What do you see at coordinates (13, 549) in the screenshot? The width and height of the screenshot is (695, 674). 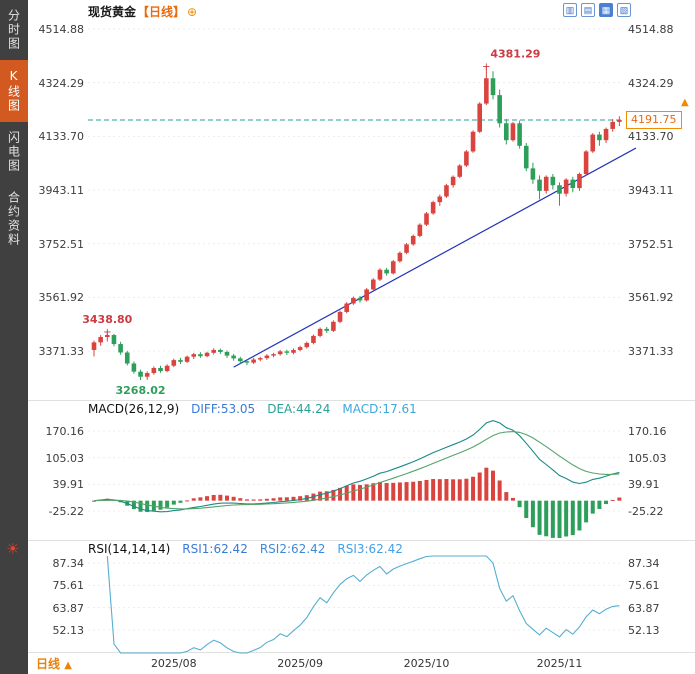 I see `sun-icon: ☀` at bounding box center [13, 549].